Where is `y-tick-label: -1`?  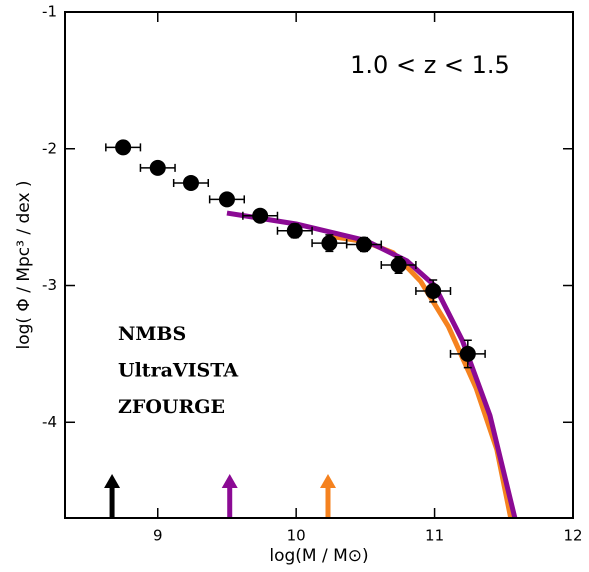
y-tick-label: -1 is located at coordinates (49, 12).